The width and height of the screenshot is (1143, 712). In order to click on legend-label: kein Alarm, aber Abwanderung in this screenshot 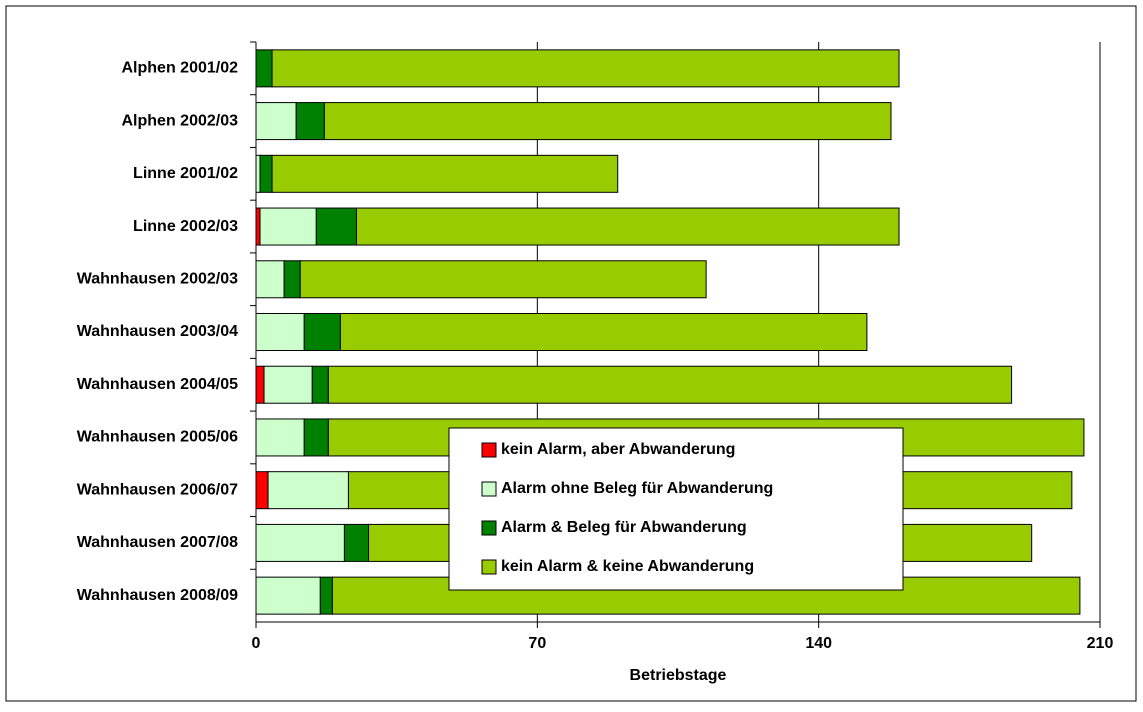, I will do `click(618, 449)`.